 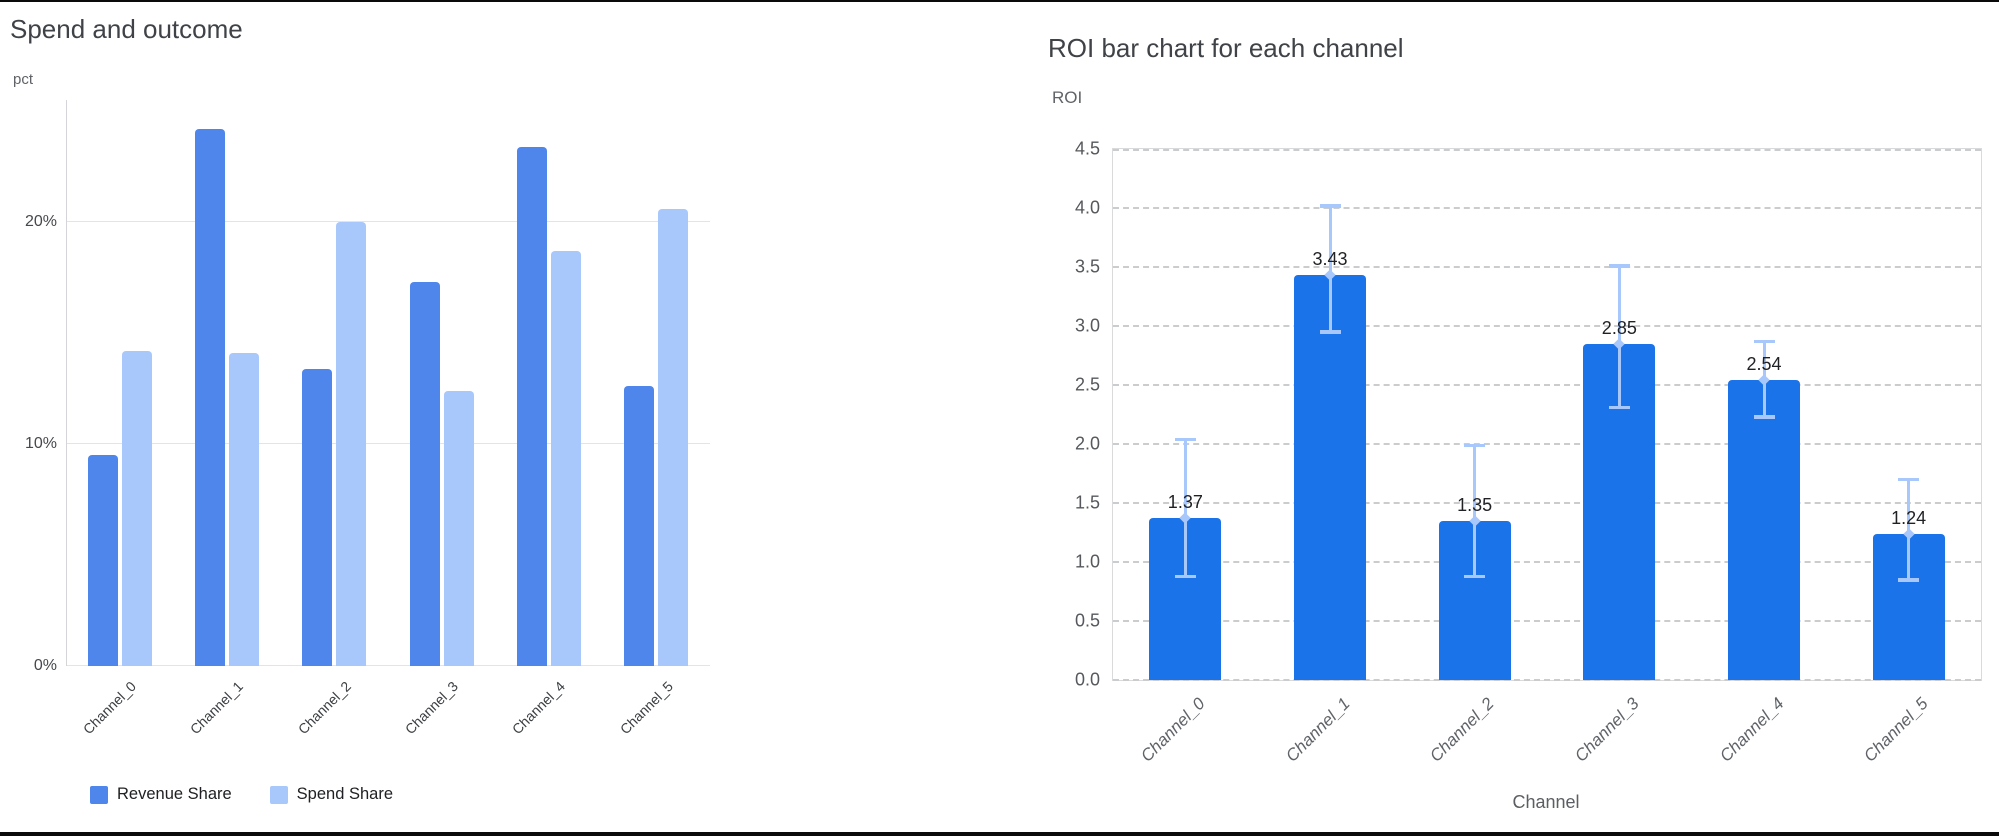 I want to click on bar-value-label: 1.24, so click(x=1909, y=517).